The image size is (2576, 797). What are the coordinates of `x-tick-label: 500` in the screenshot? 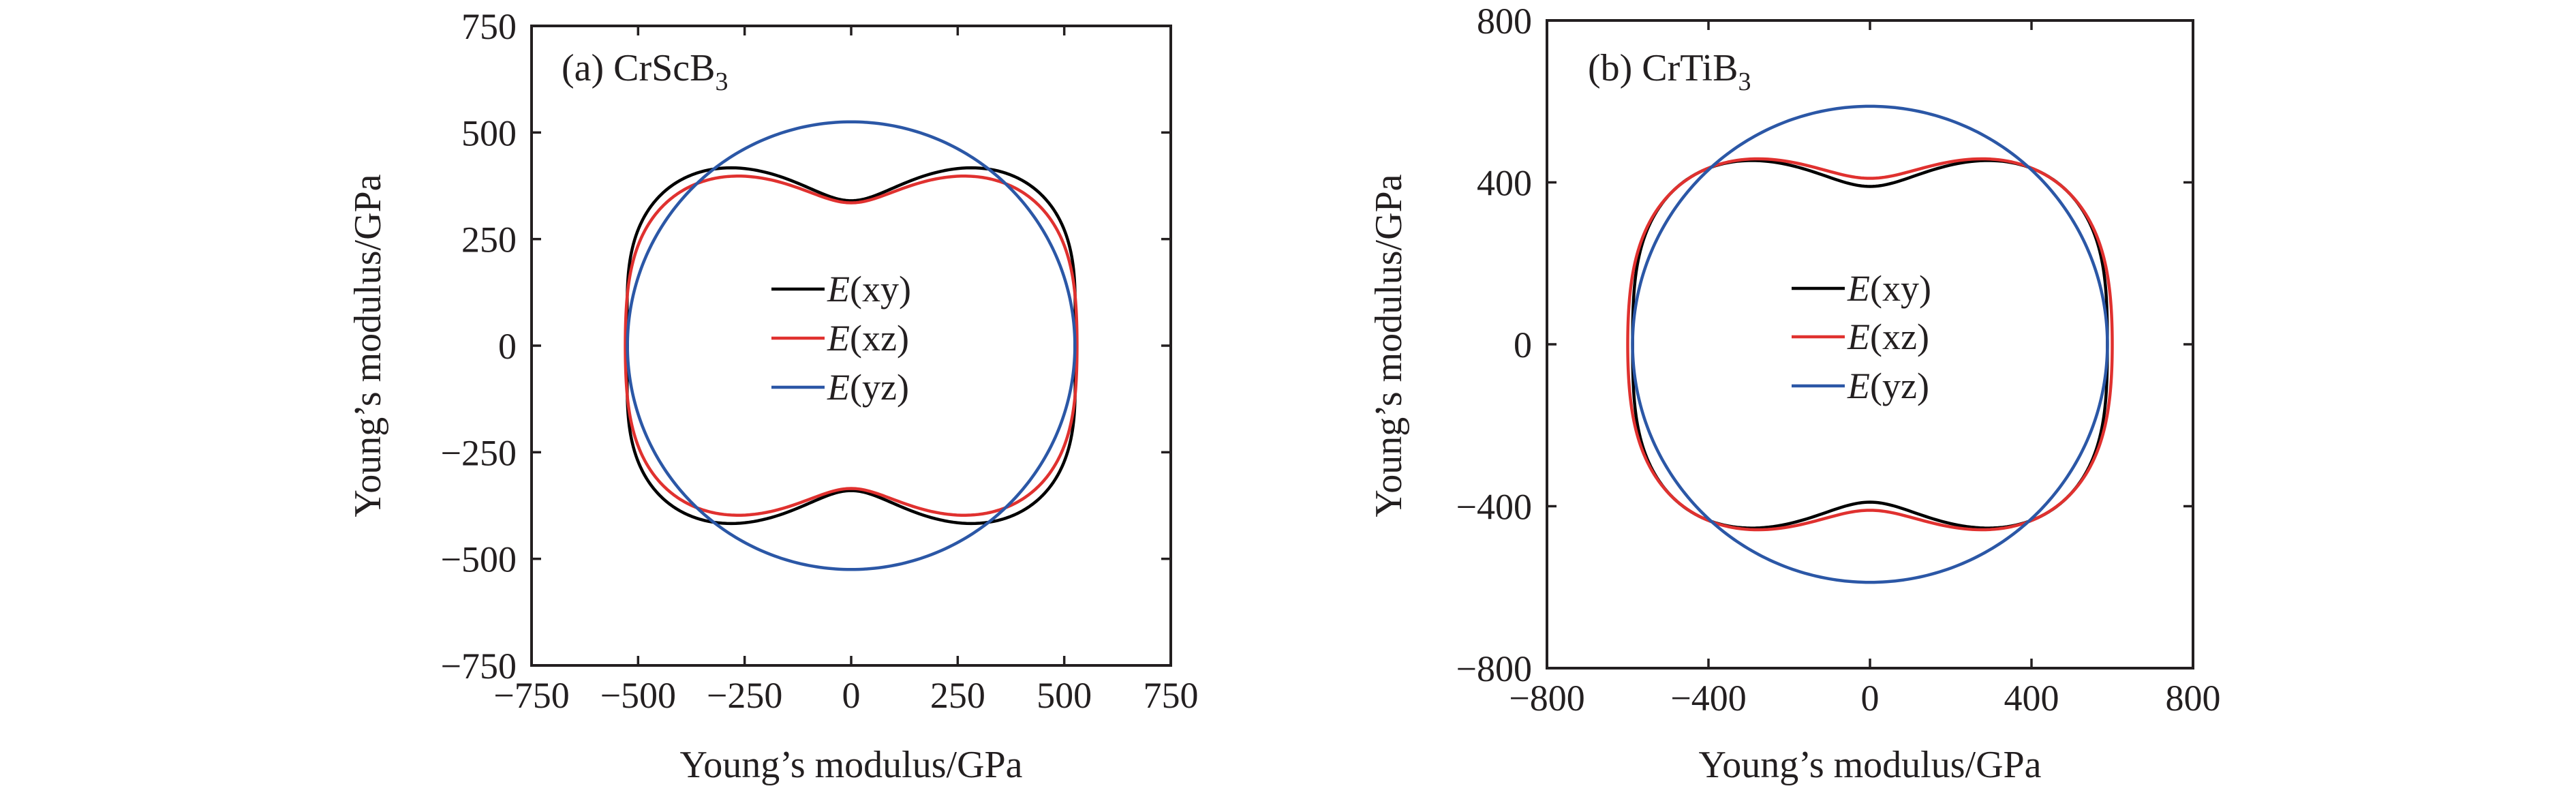 It's located at (1064, 695).